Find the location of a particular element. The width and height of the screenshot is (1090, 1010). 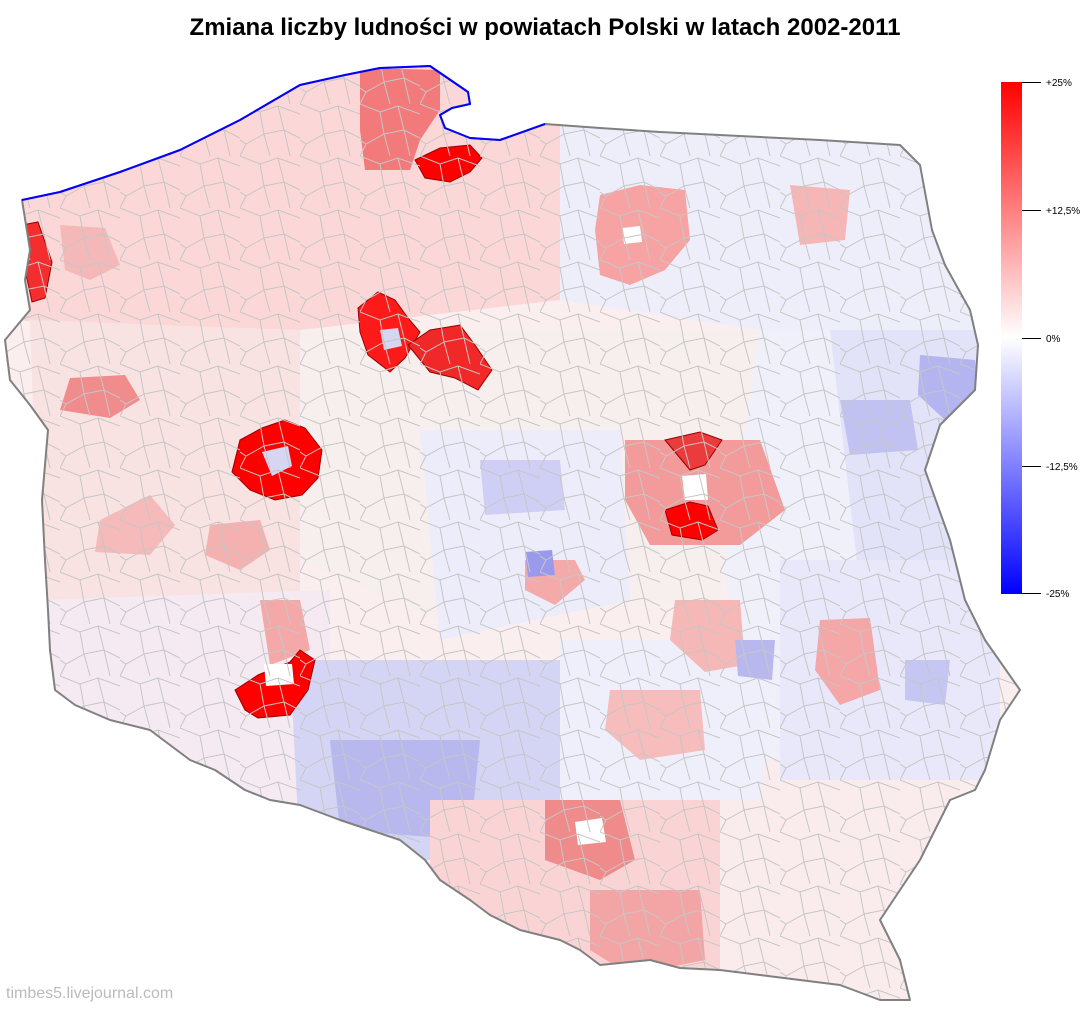

baltic-coastline is located at coordinates (283, 133).